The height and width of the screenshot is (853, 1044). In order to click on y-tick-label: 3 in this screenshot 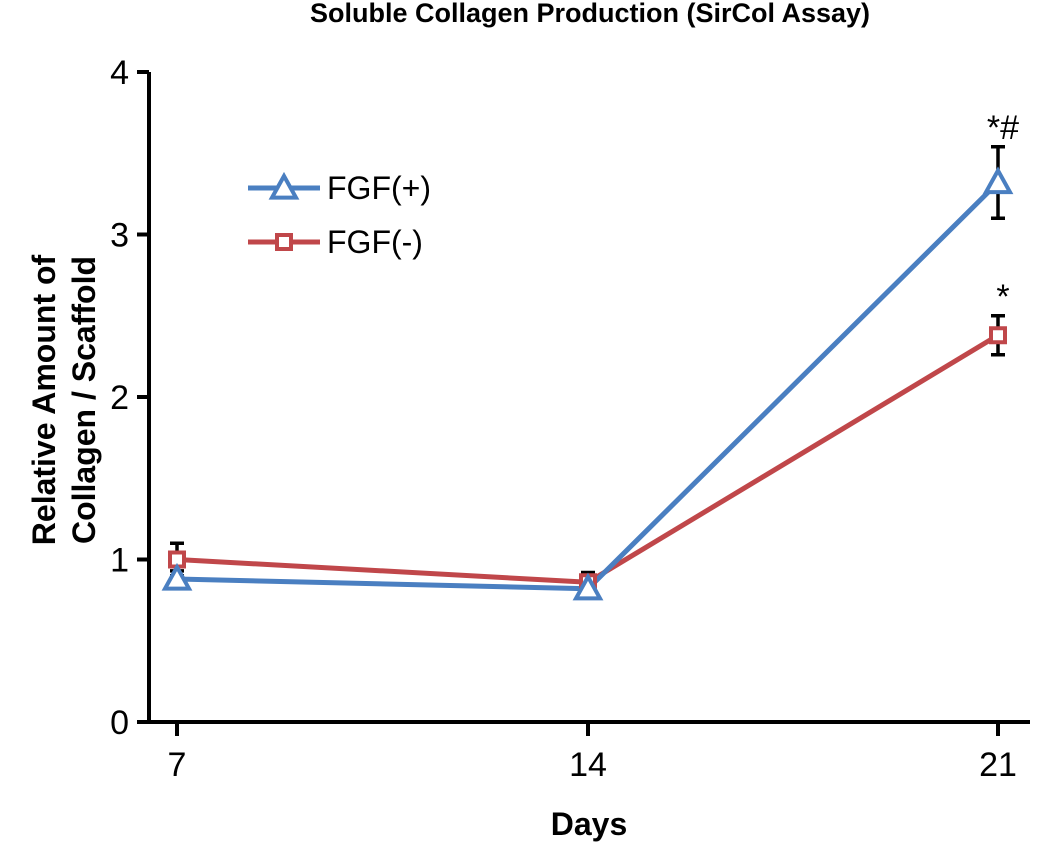, I will do `click(119, 236)`.